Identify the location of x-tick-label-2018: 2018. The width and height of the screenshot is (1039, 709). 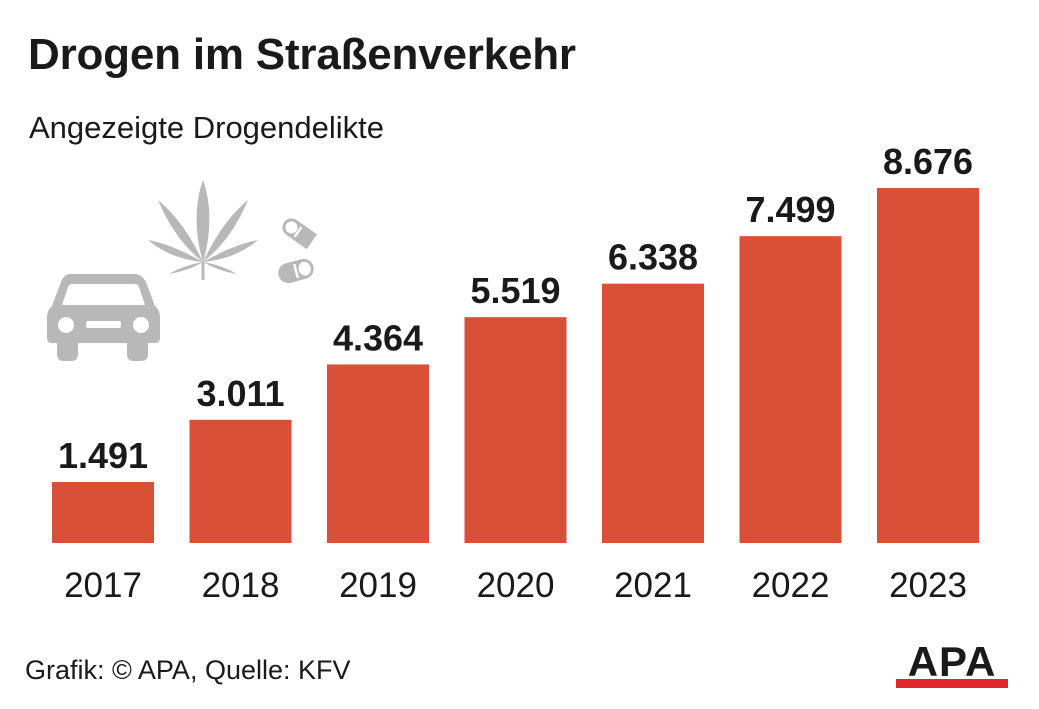
(241, 585).